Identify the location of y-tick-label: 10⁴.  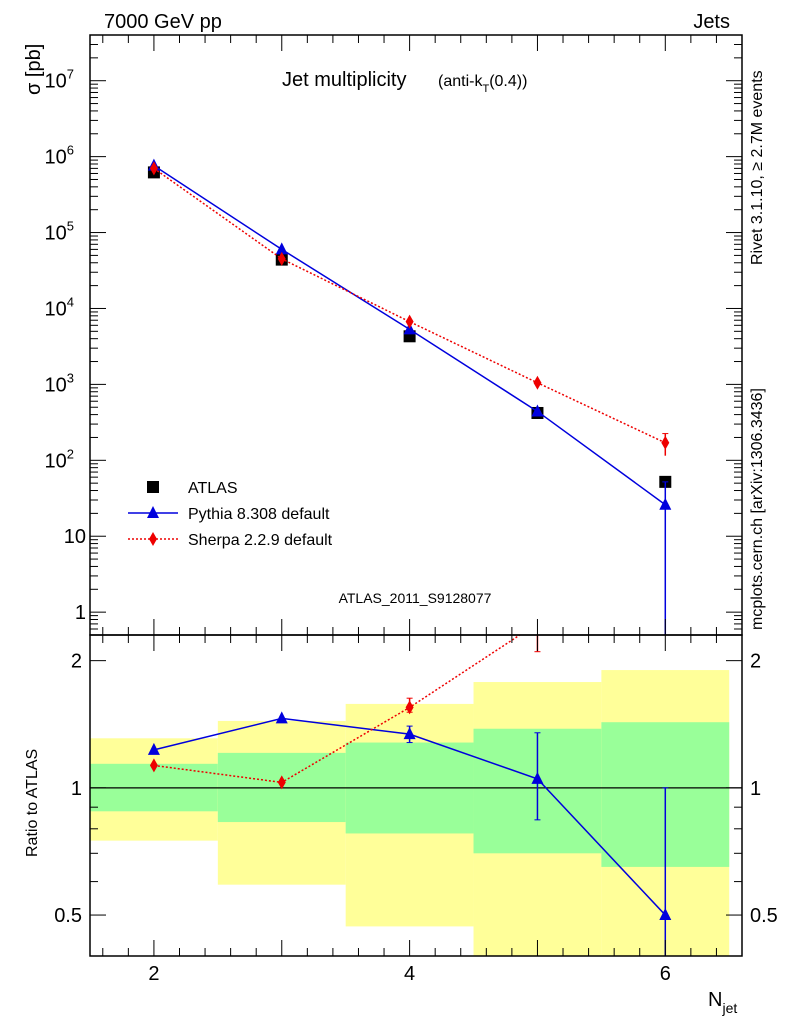
(59, 307).